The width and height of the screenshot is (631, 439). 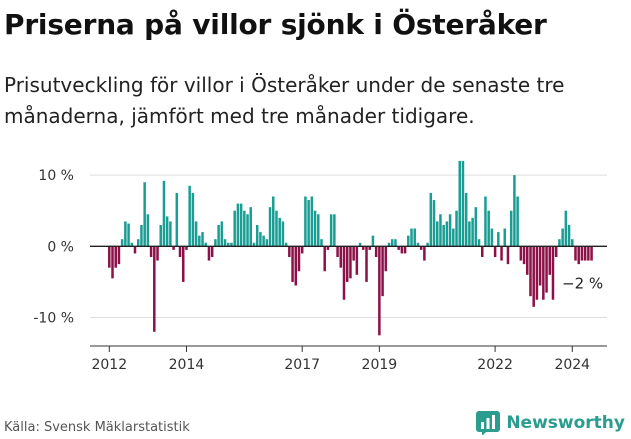 I want to click on chart-title: Priserna på villor sjönk i Österåker, so click(x=275, y=24).